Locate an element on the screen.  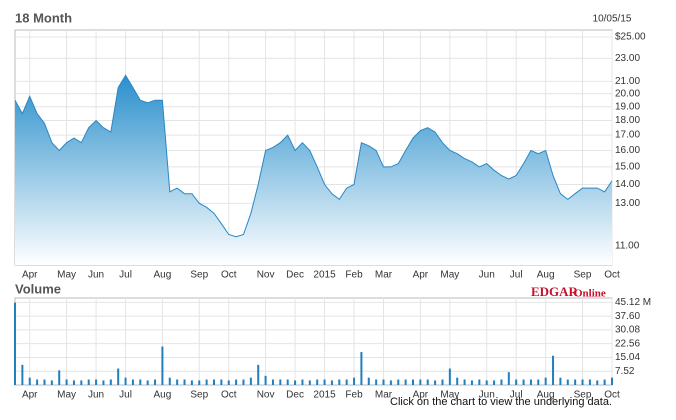
source-logo-sub: Online is located at coordinates (590, 294).